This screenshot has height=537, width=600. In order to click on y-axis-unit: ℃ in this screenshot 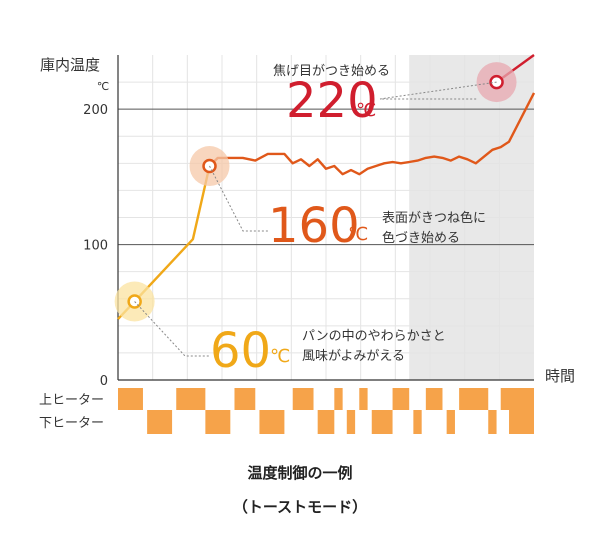, I will do `click(103, 86)`.